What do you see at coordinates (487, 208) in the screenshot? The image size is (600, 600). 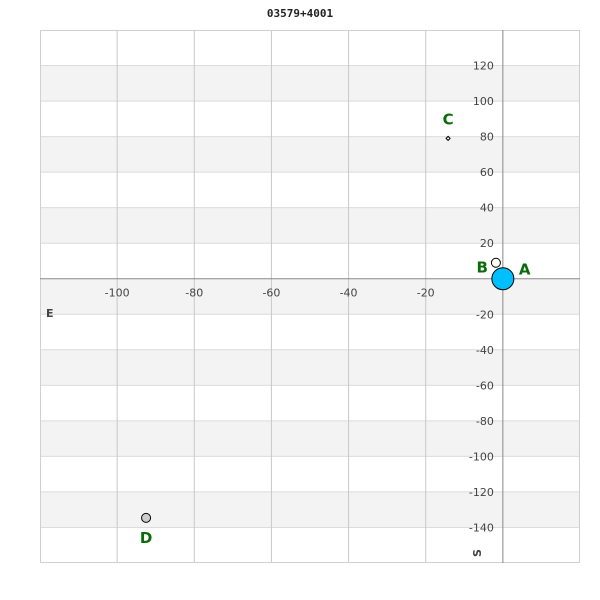 I see `y-tick-label: 40` at bounding box center [487, 208].